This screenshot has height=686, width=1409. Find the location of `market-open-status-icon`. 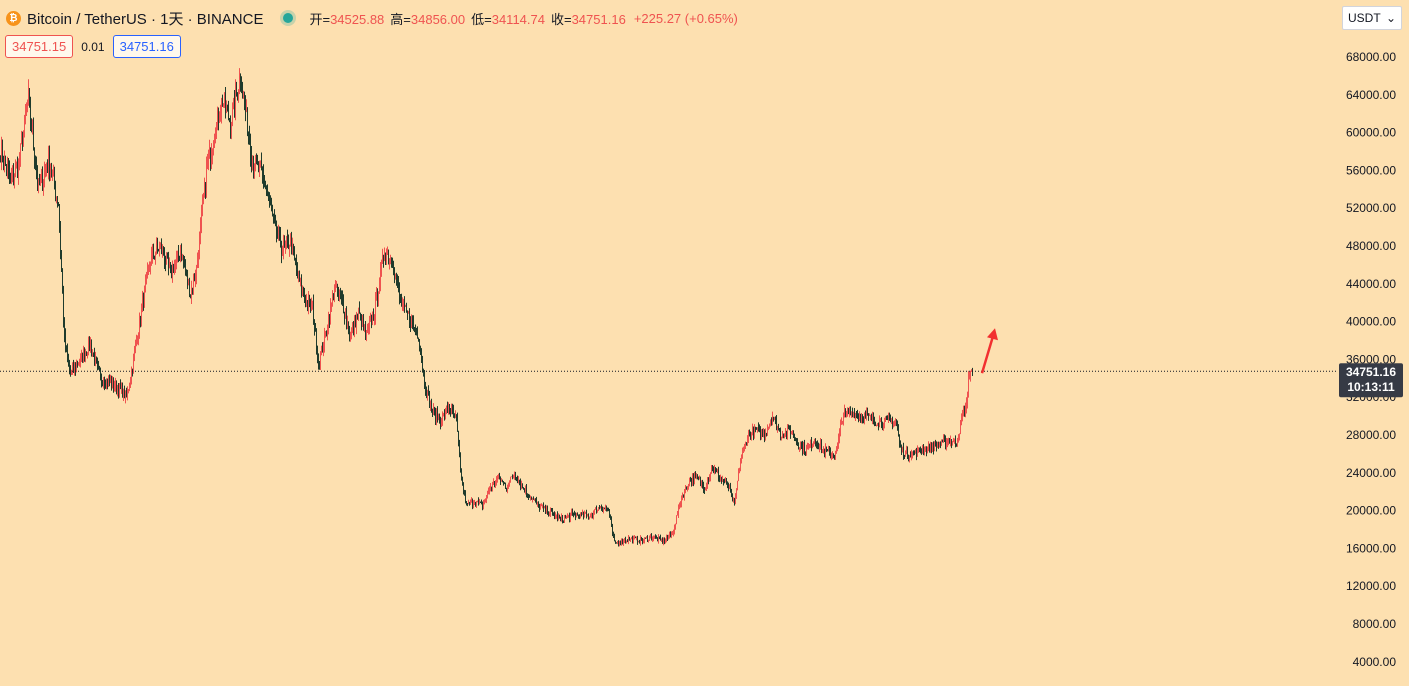

market-open-status-icon is located at coordinates (288, 18).